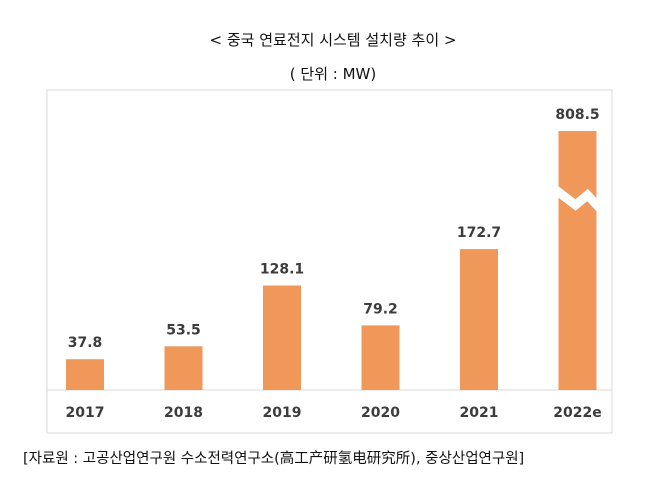 The width and height of the screenshot is (666, 493). What do you see at coordinates (479, 413) in the screenshot?
I see `x-tick-2021: 2021` at bounding box center [479, 413].